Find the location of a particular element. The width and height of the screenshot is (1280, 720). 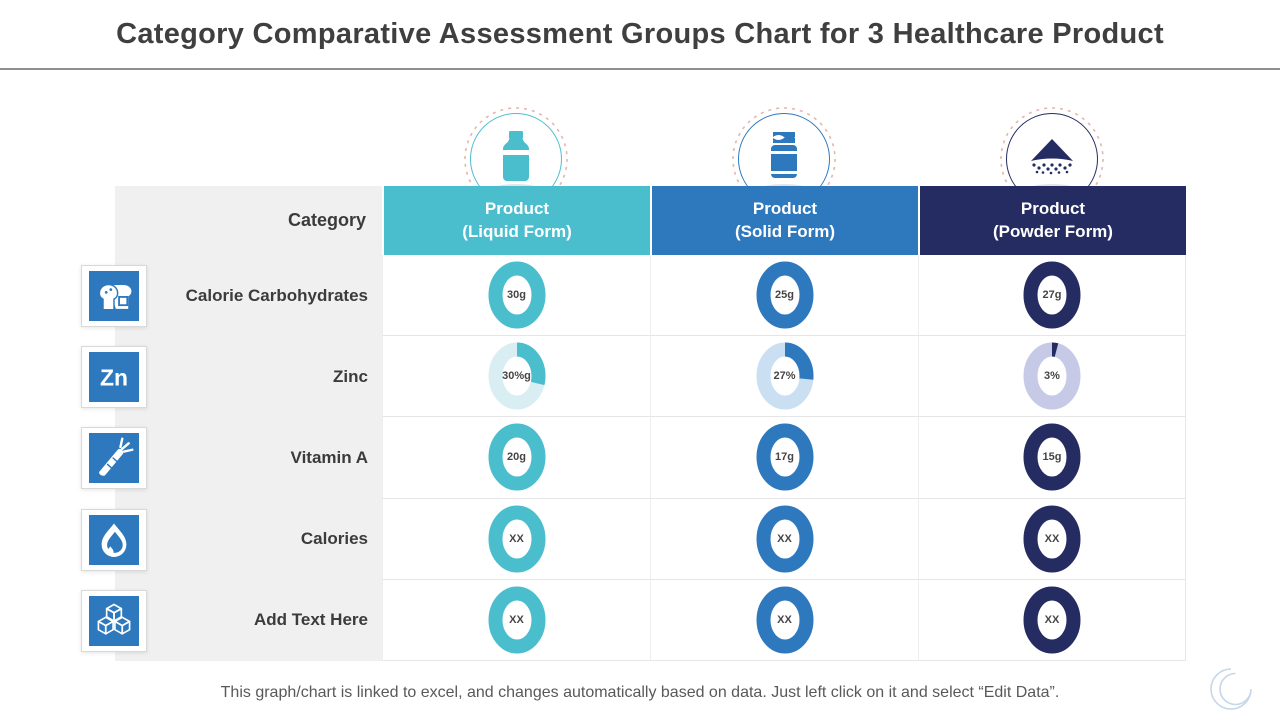

column-header-solid: Product (Solid Form) is located at coordinates (784, 220).